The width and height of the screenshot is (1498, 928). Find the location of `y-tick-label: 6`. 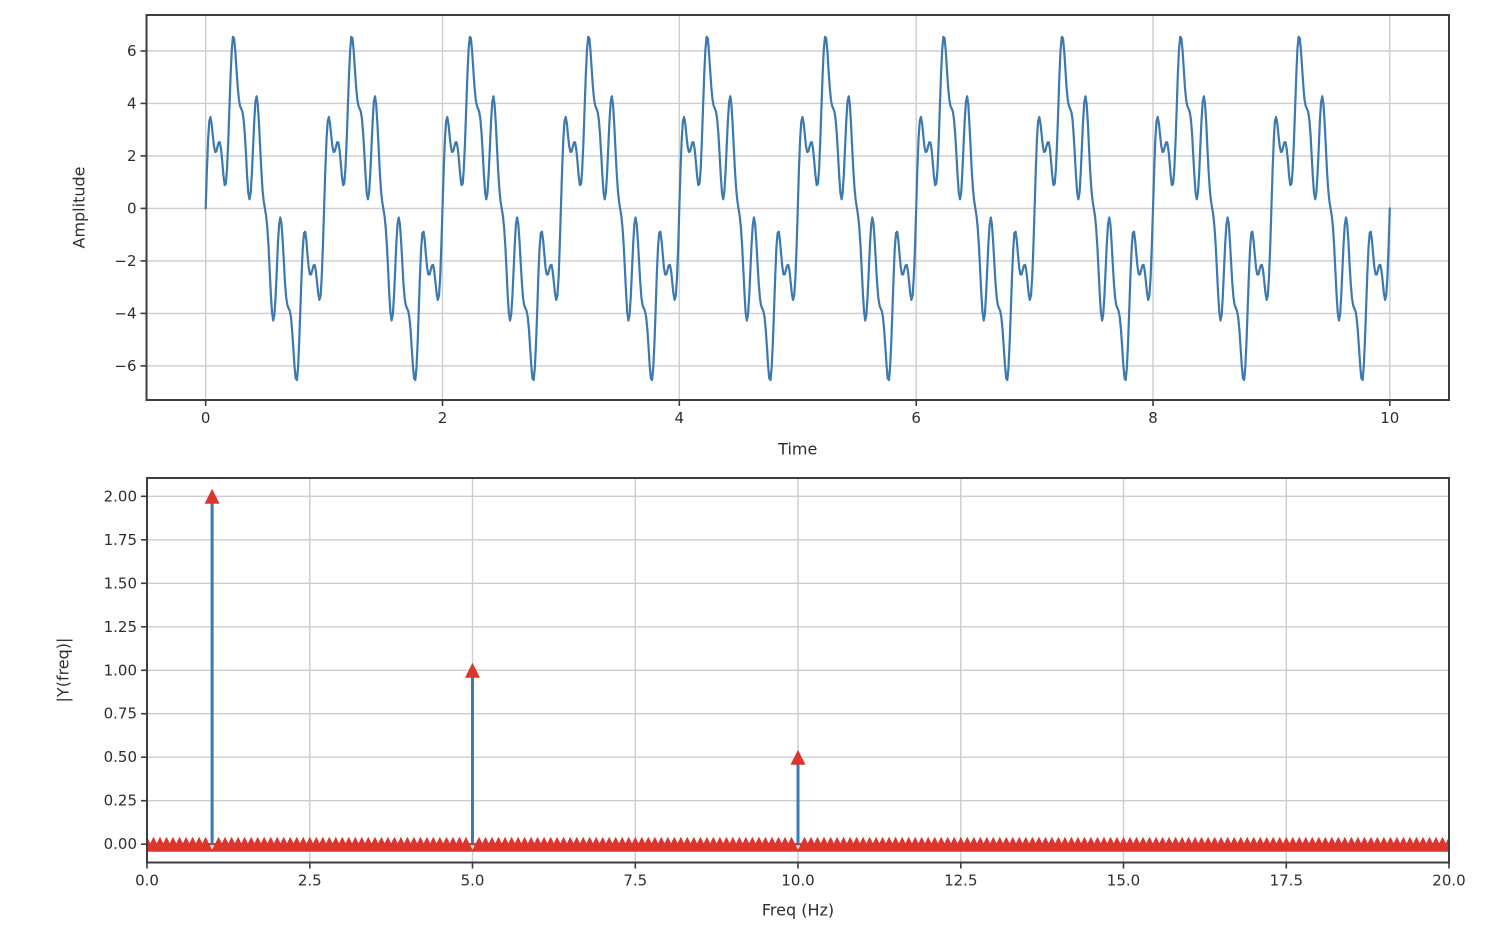

y-tick-label: 6 is located at coordinates (132, 51).